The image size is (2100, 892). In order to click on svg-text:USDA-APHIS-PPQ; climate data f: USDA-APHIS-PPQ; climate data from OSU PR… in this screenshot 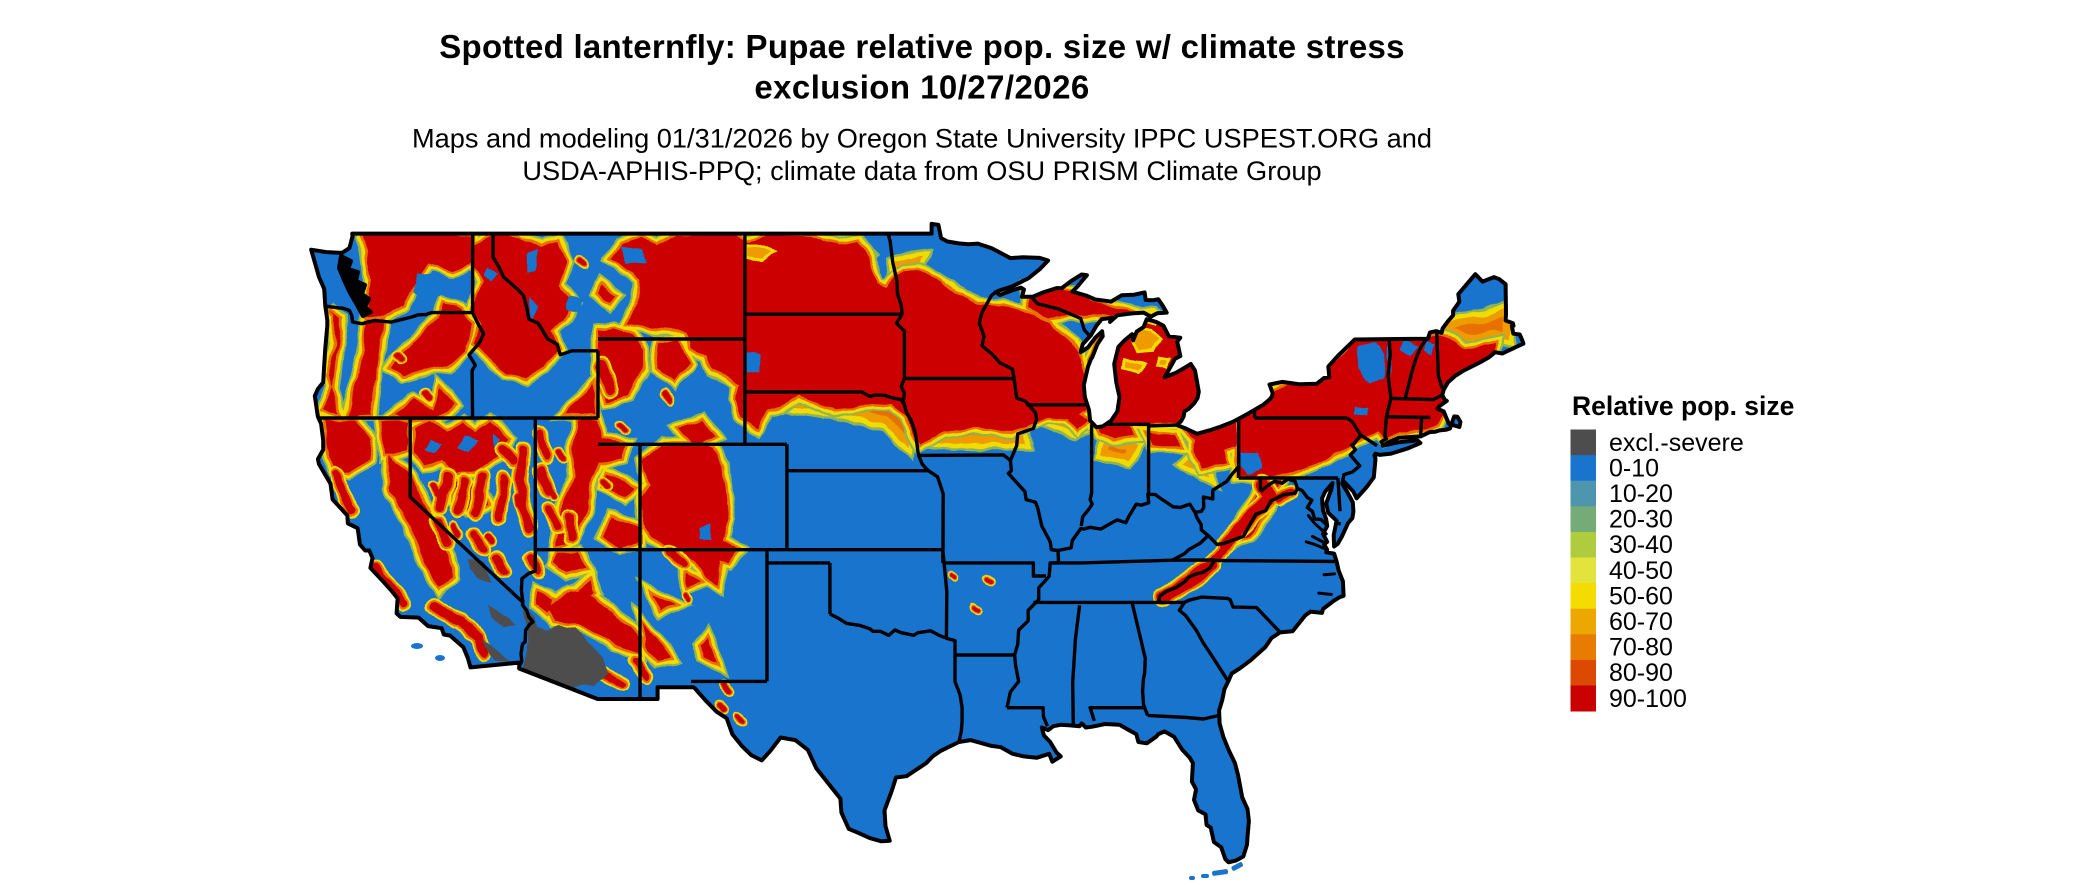, I will do `click(921, 170)`.